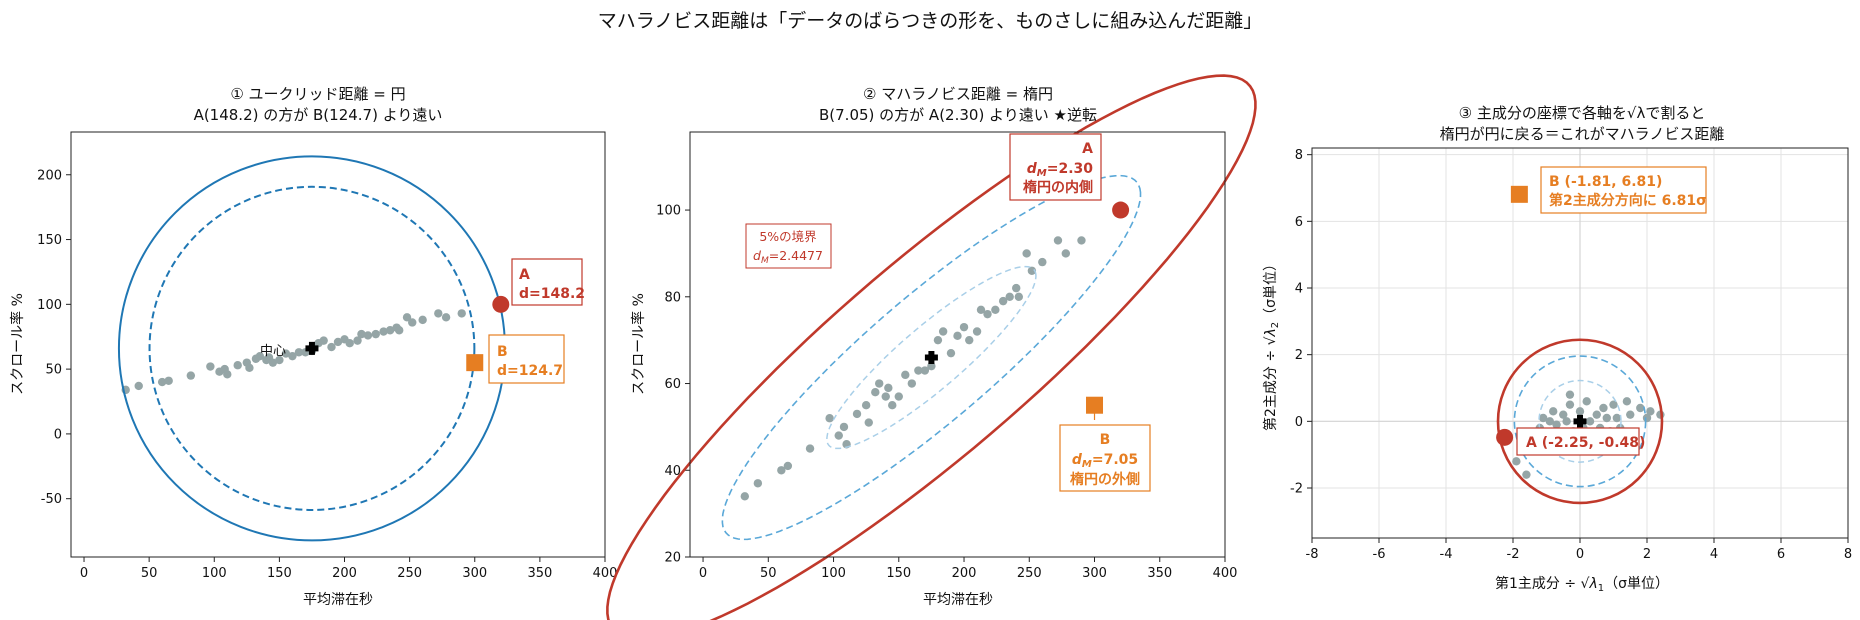 This screenshot has height=620, width=1860. What do you see at coordinates (17, 344) in the screenshot?
I see `panel-1-ylabel: スクロール率 %` at bounding box center [17, 344].